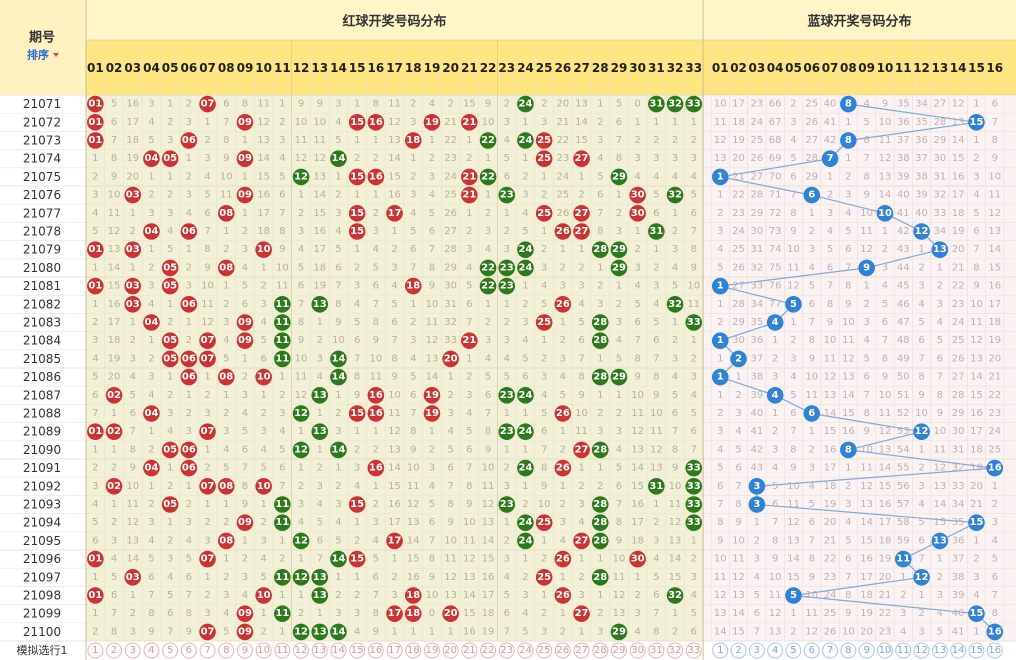 This screenshot has width=1016, height=660. What do you see at coordinates (866, 595) in the screenshot?
I see `blue-miss-count: 18` at bounding box center [866, 595].